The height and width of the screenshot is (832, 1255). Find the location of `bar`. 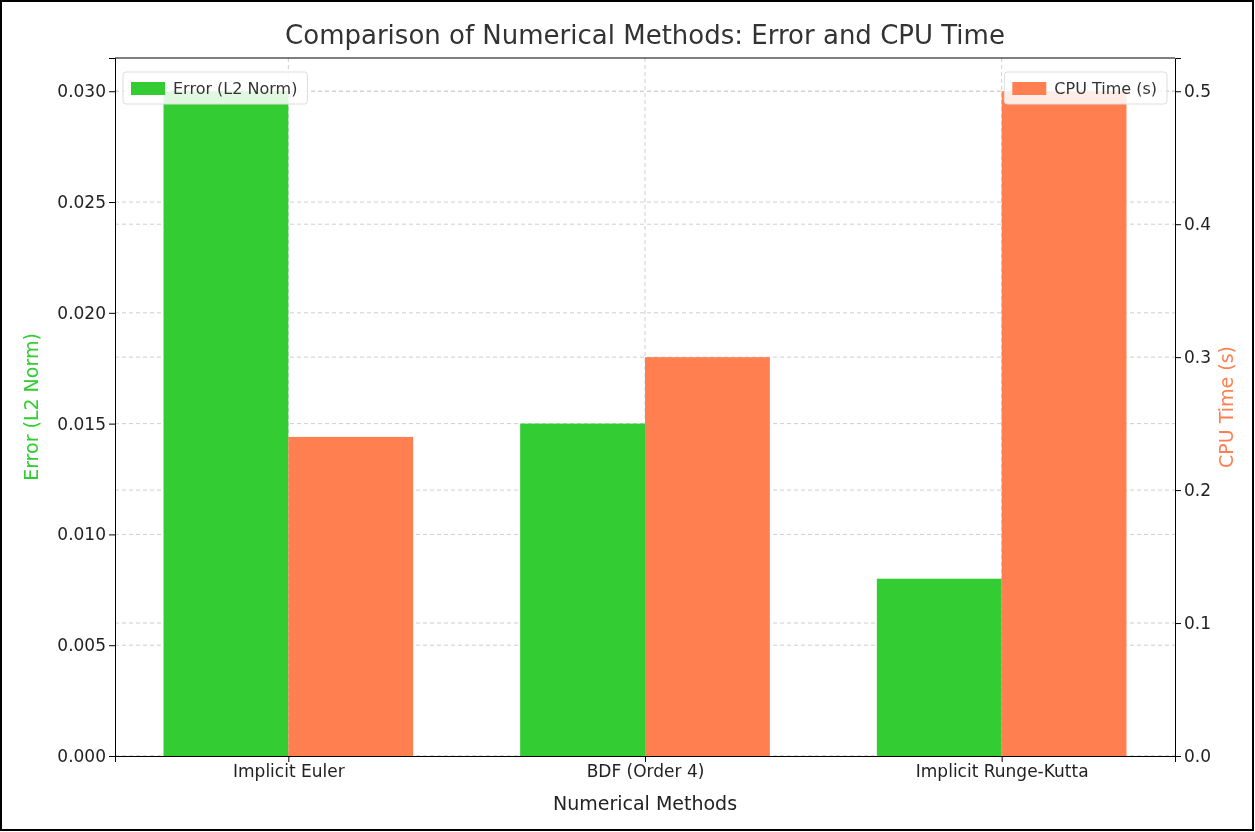

bar is located at coordinates (939, 667).